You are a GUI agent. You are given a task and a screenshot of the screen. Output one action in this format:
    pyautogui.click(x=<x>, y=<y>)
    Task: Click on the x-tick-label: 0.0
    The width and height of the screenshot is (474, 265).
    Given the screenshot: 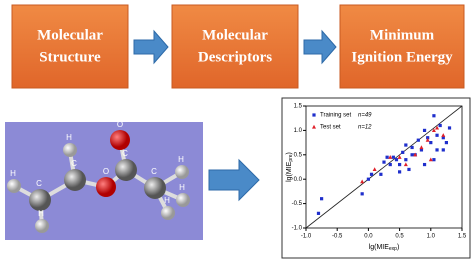 What is the action you would take?
    pyautogui.click(x=368, y=237)
    